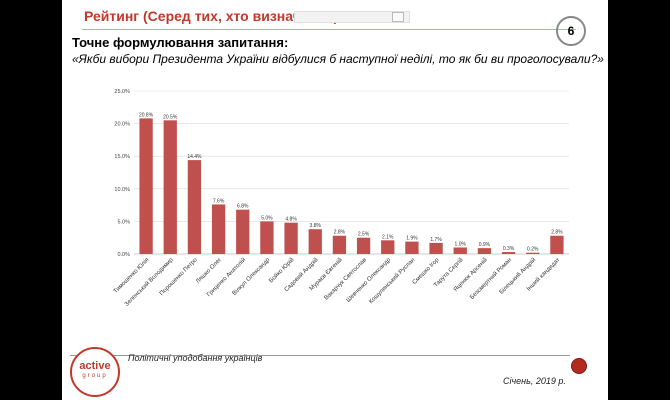 This screenshot has height=400, width=670. Describe the element at coordinates (149, 282) in the screenshot. I see `x-tick-label: Зеленський Володимир` at that location.